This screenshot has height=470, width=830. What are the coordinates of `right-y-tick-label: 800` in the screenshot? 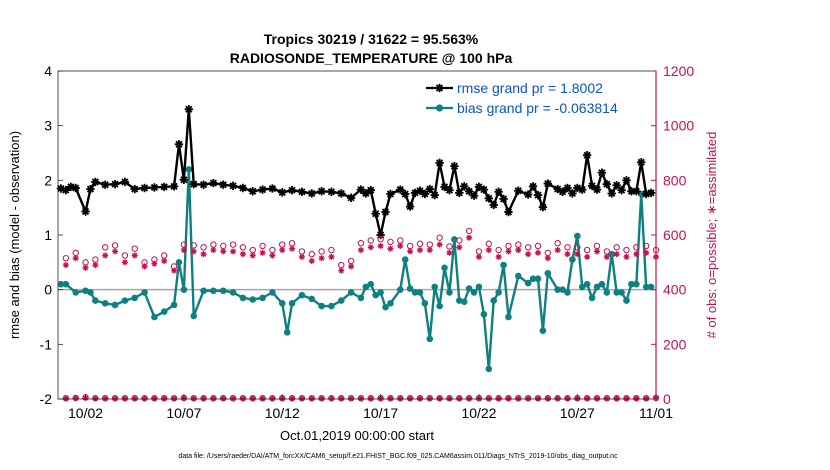 It's located at (675, 180).